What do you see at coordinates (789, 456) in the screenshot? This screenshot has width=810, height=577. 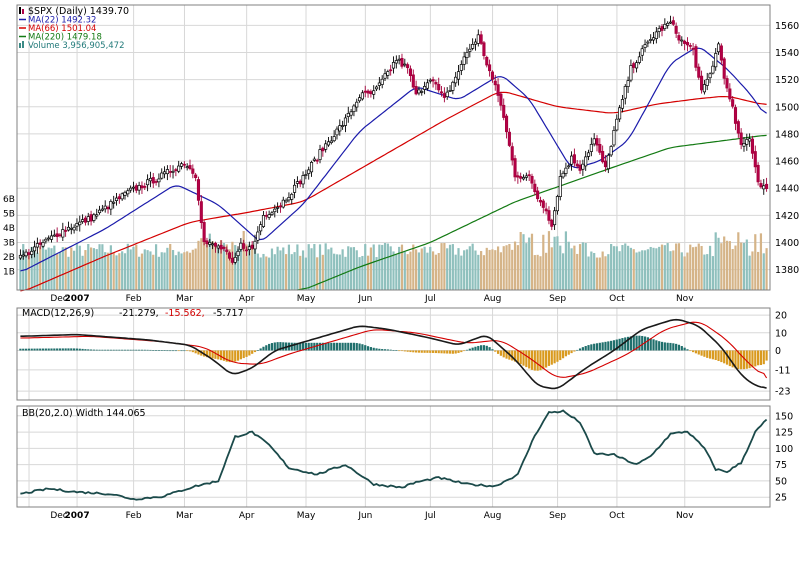 I see `bb-axis-area` at bounding box center [789, 456].